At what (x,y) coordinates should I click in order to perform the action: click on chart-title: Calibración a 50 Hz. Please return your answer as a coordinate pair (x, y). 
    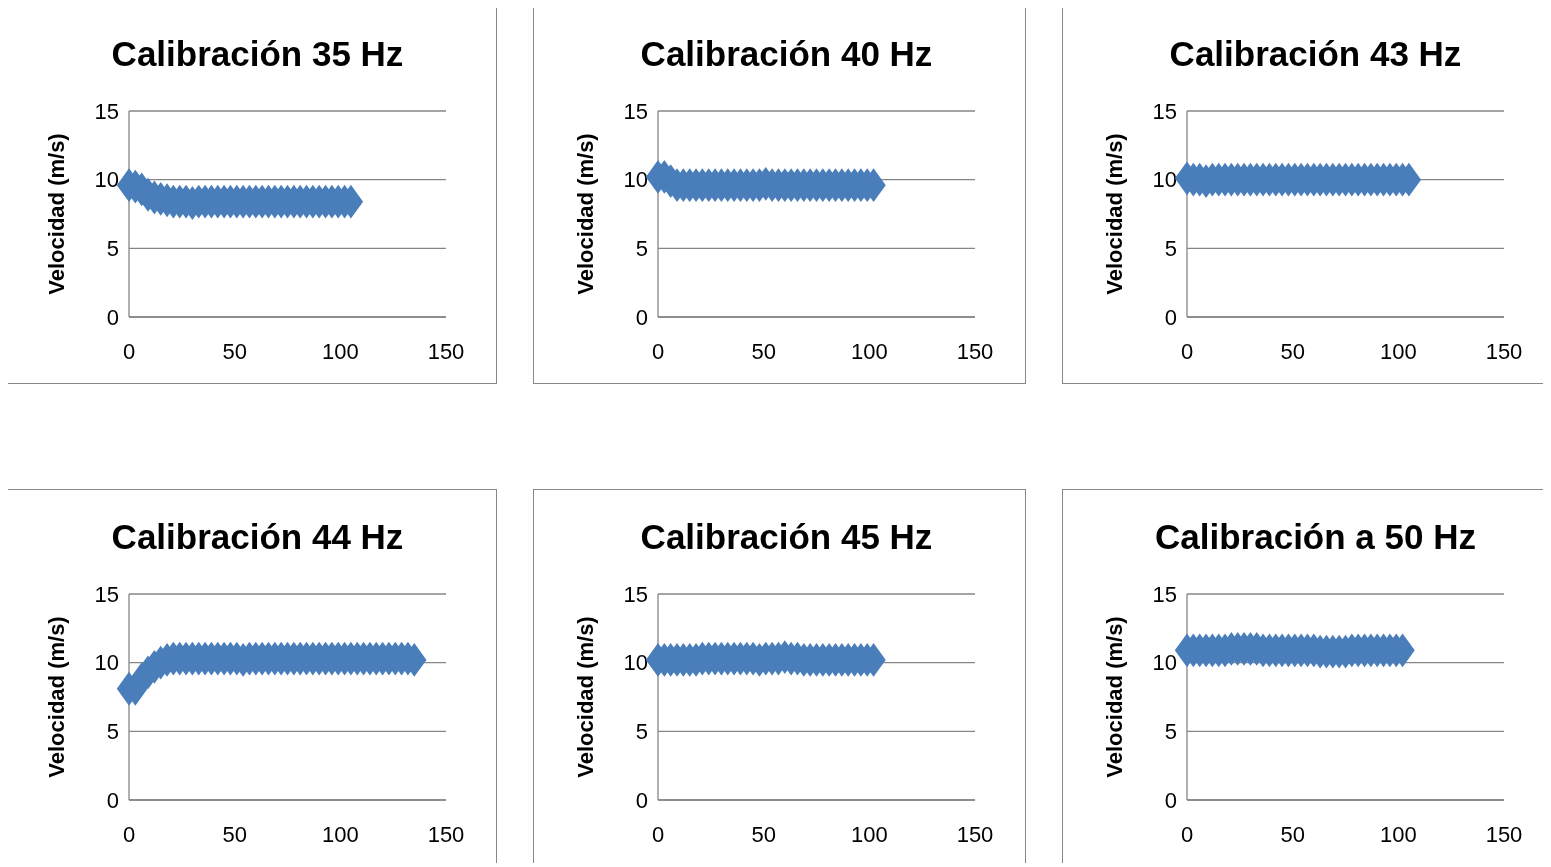
    Looking at the image, I should click on (1315, 536).